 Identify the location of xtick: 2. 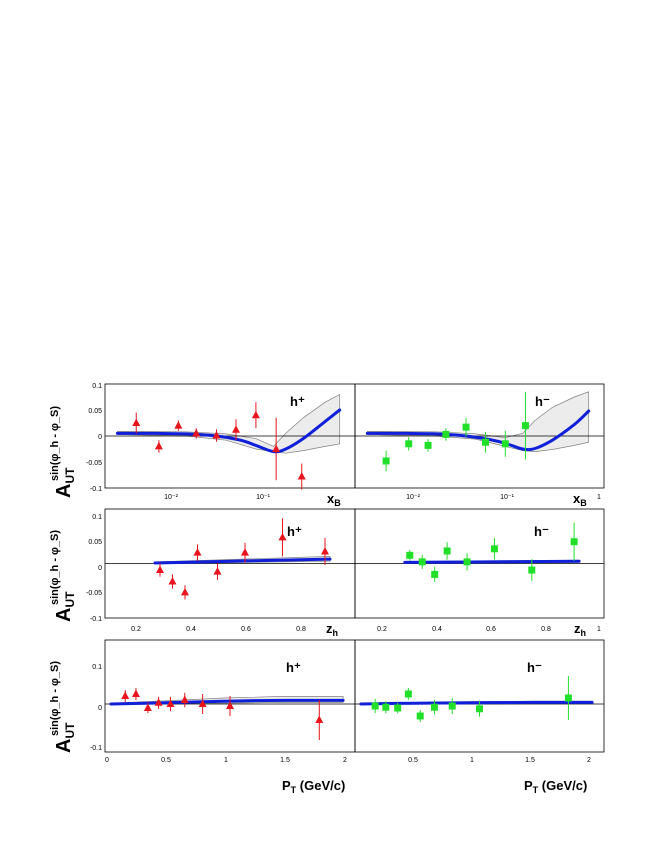
(589, 760).